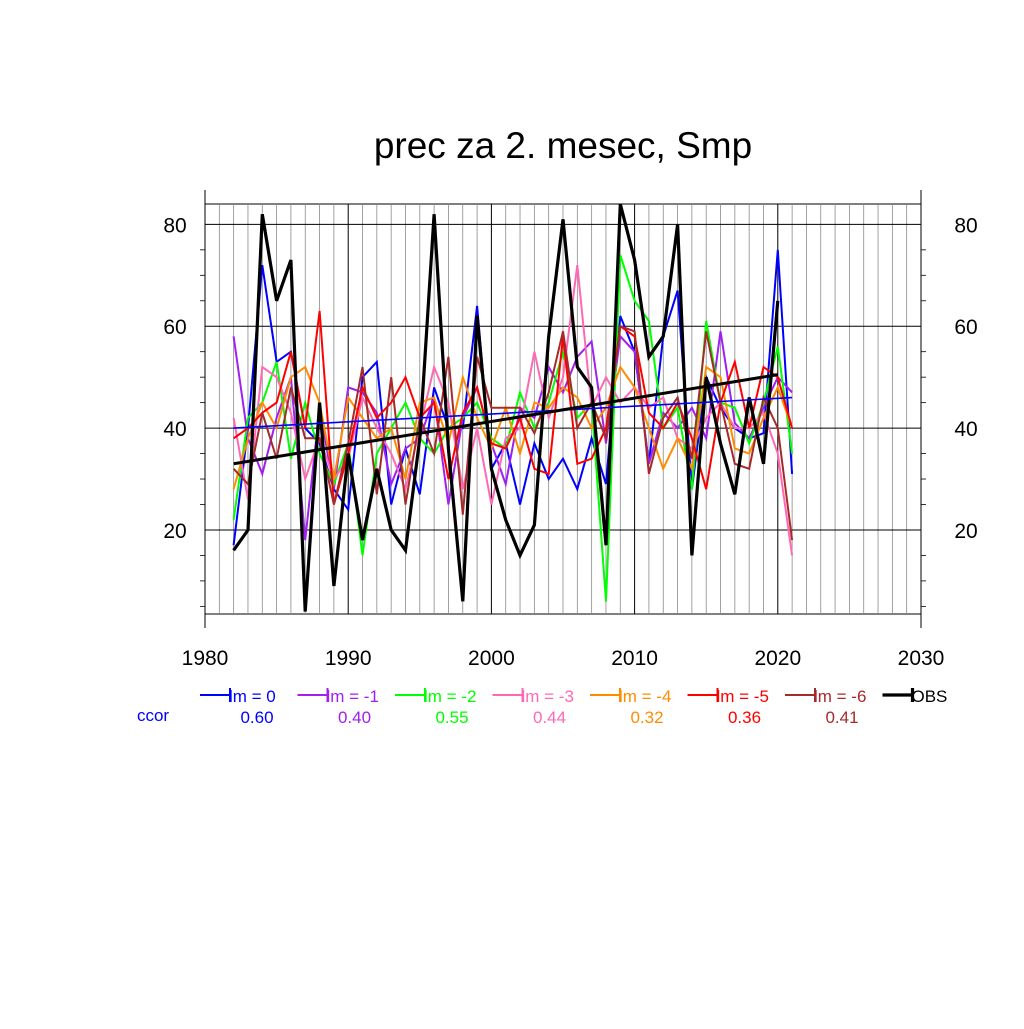  Describe the element at coordinates (548, 696) in the screenshot. I see `legend-label-3: lm = -3` at that location.